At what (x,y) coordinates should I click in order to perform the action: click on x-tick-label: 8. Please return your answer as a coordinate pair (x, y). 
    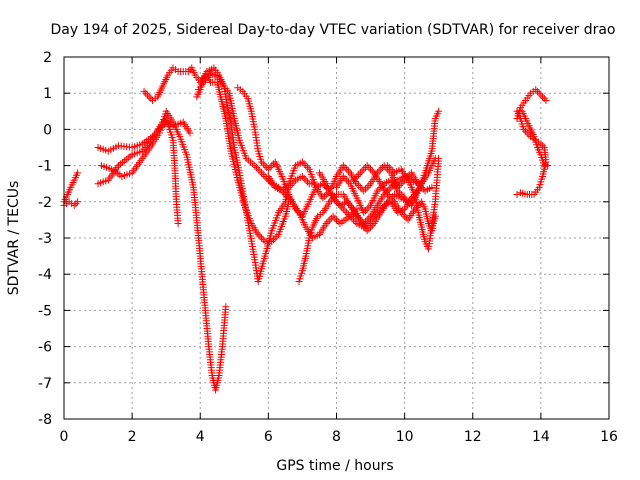
    Looking at the image, I should click on (336, 437).